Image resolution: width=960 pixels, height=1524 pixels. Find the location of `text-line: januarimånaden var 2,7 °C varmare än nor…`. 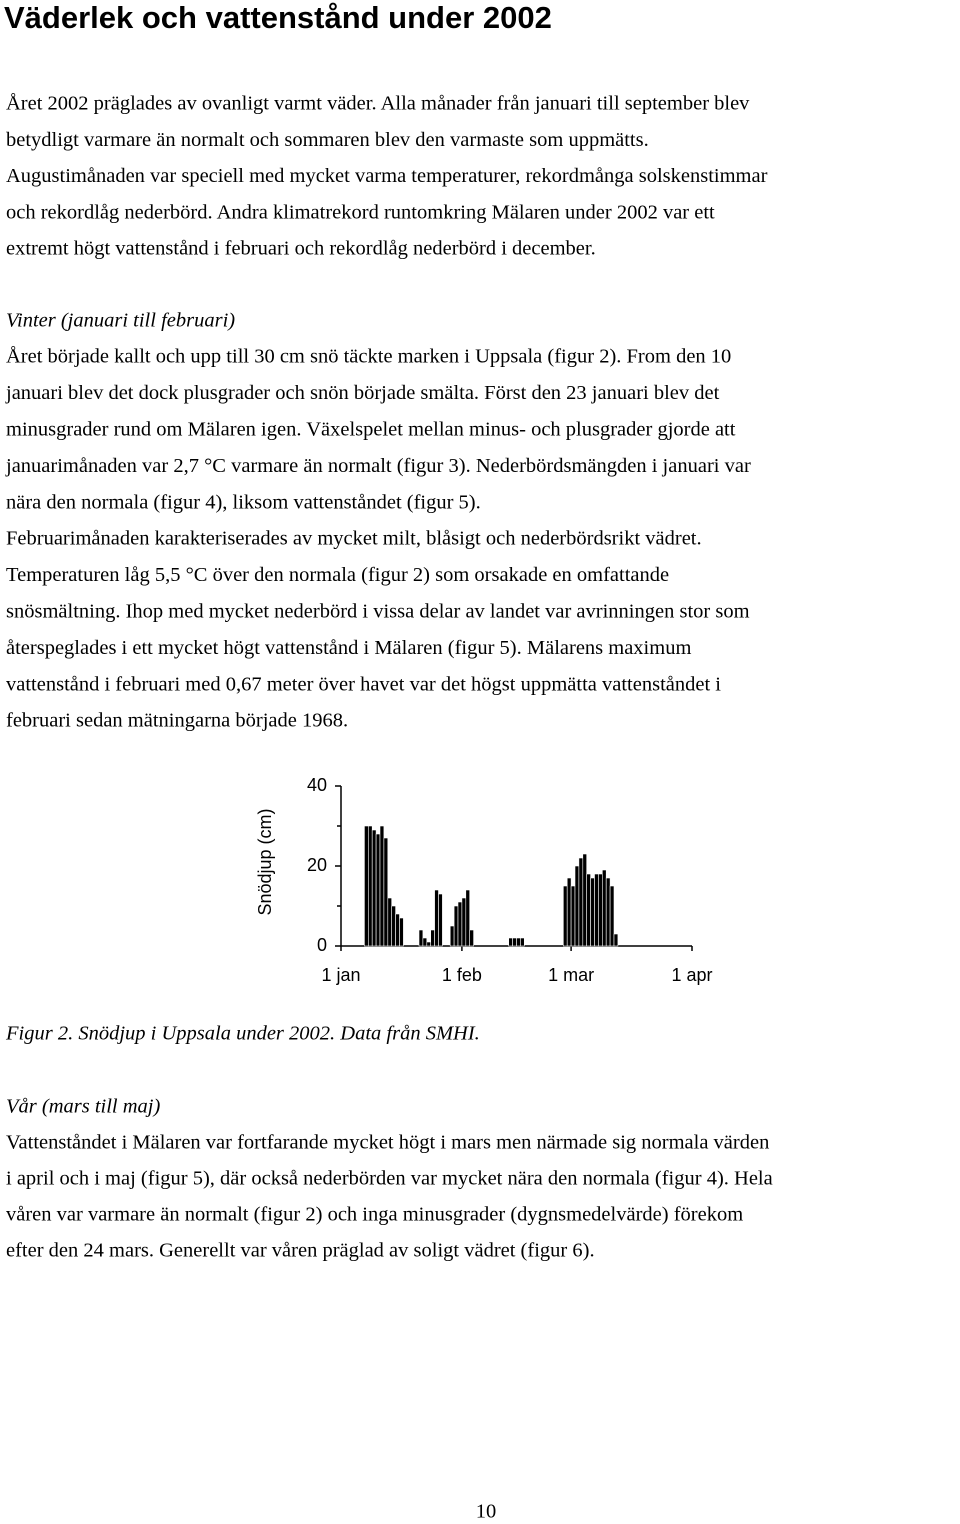

text-line: januarimånaden var 2,7 °C varmare än nor… is located at coordinates (378, 466).